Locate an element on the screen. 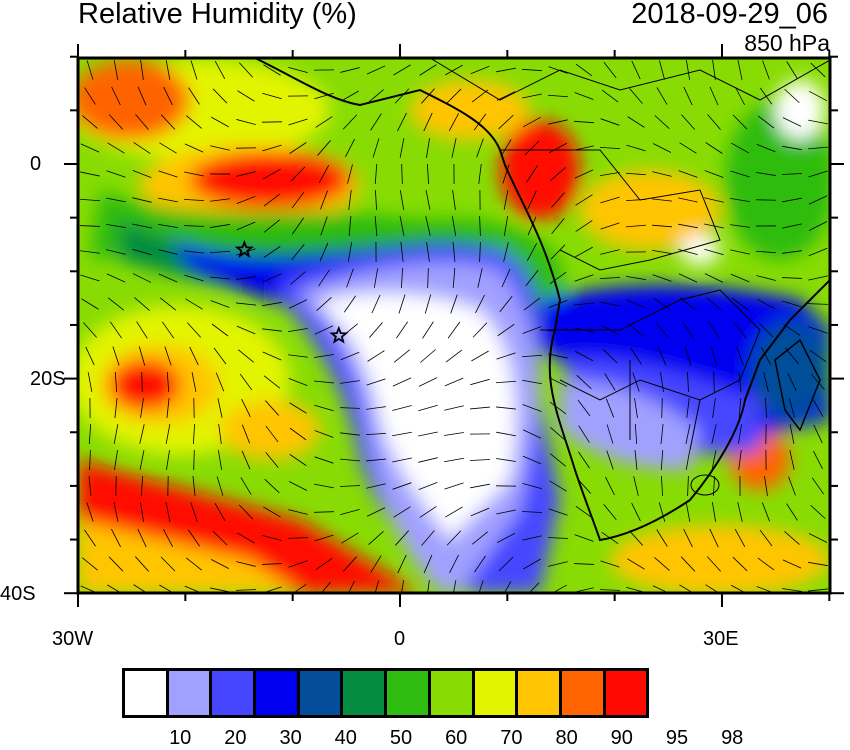 The width and height of the screenshot is (850, 750). colorbar-label: 50 is located at coordinates (401, 738).